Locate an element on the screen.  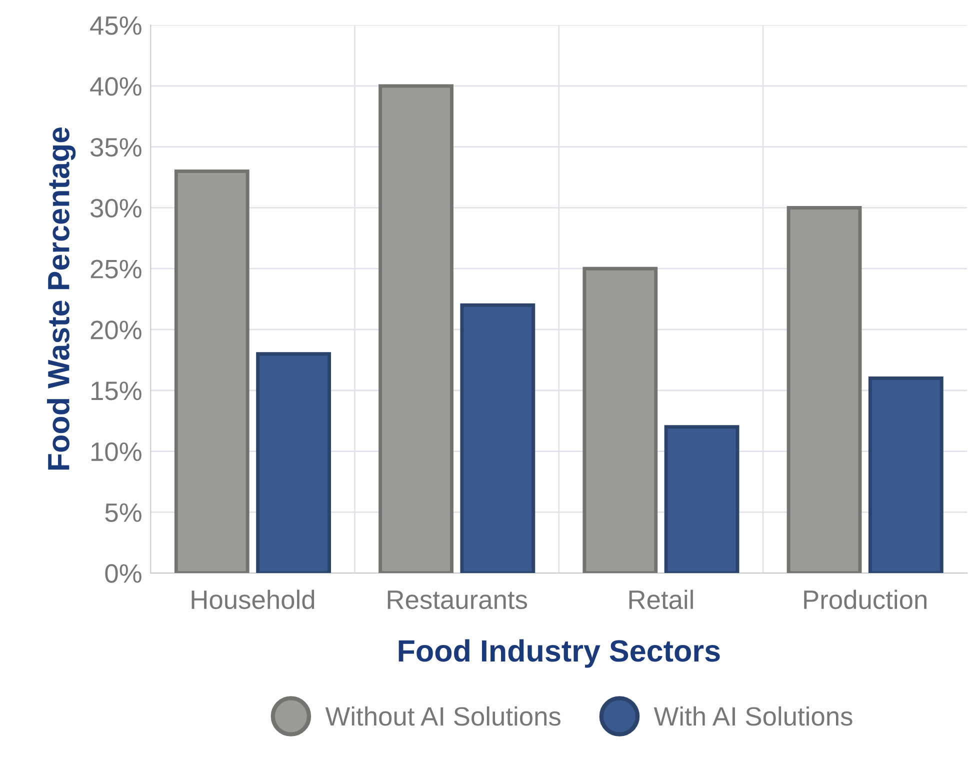
y-tick-label: 40% is located at coordinates (116, 86).